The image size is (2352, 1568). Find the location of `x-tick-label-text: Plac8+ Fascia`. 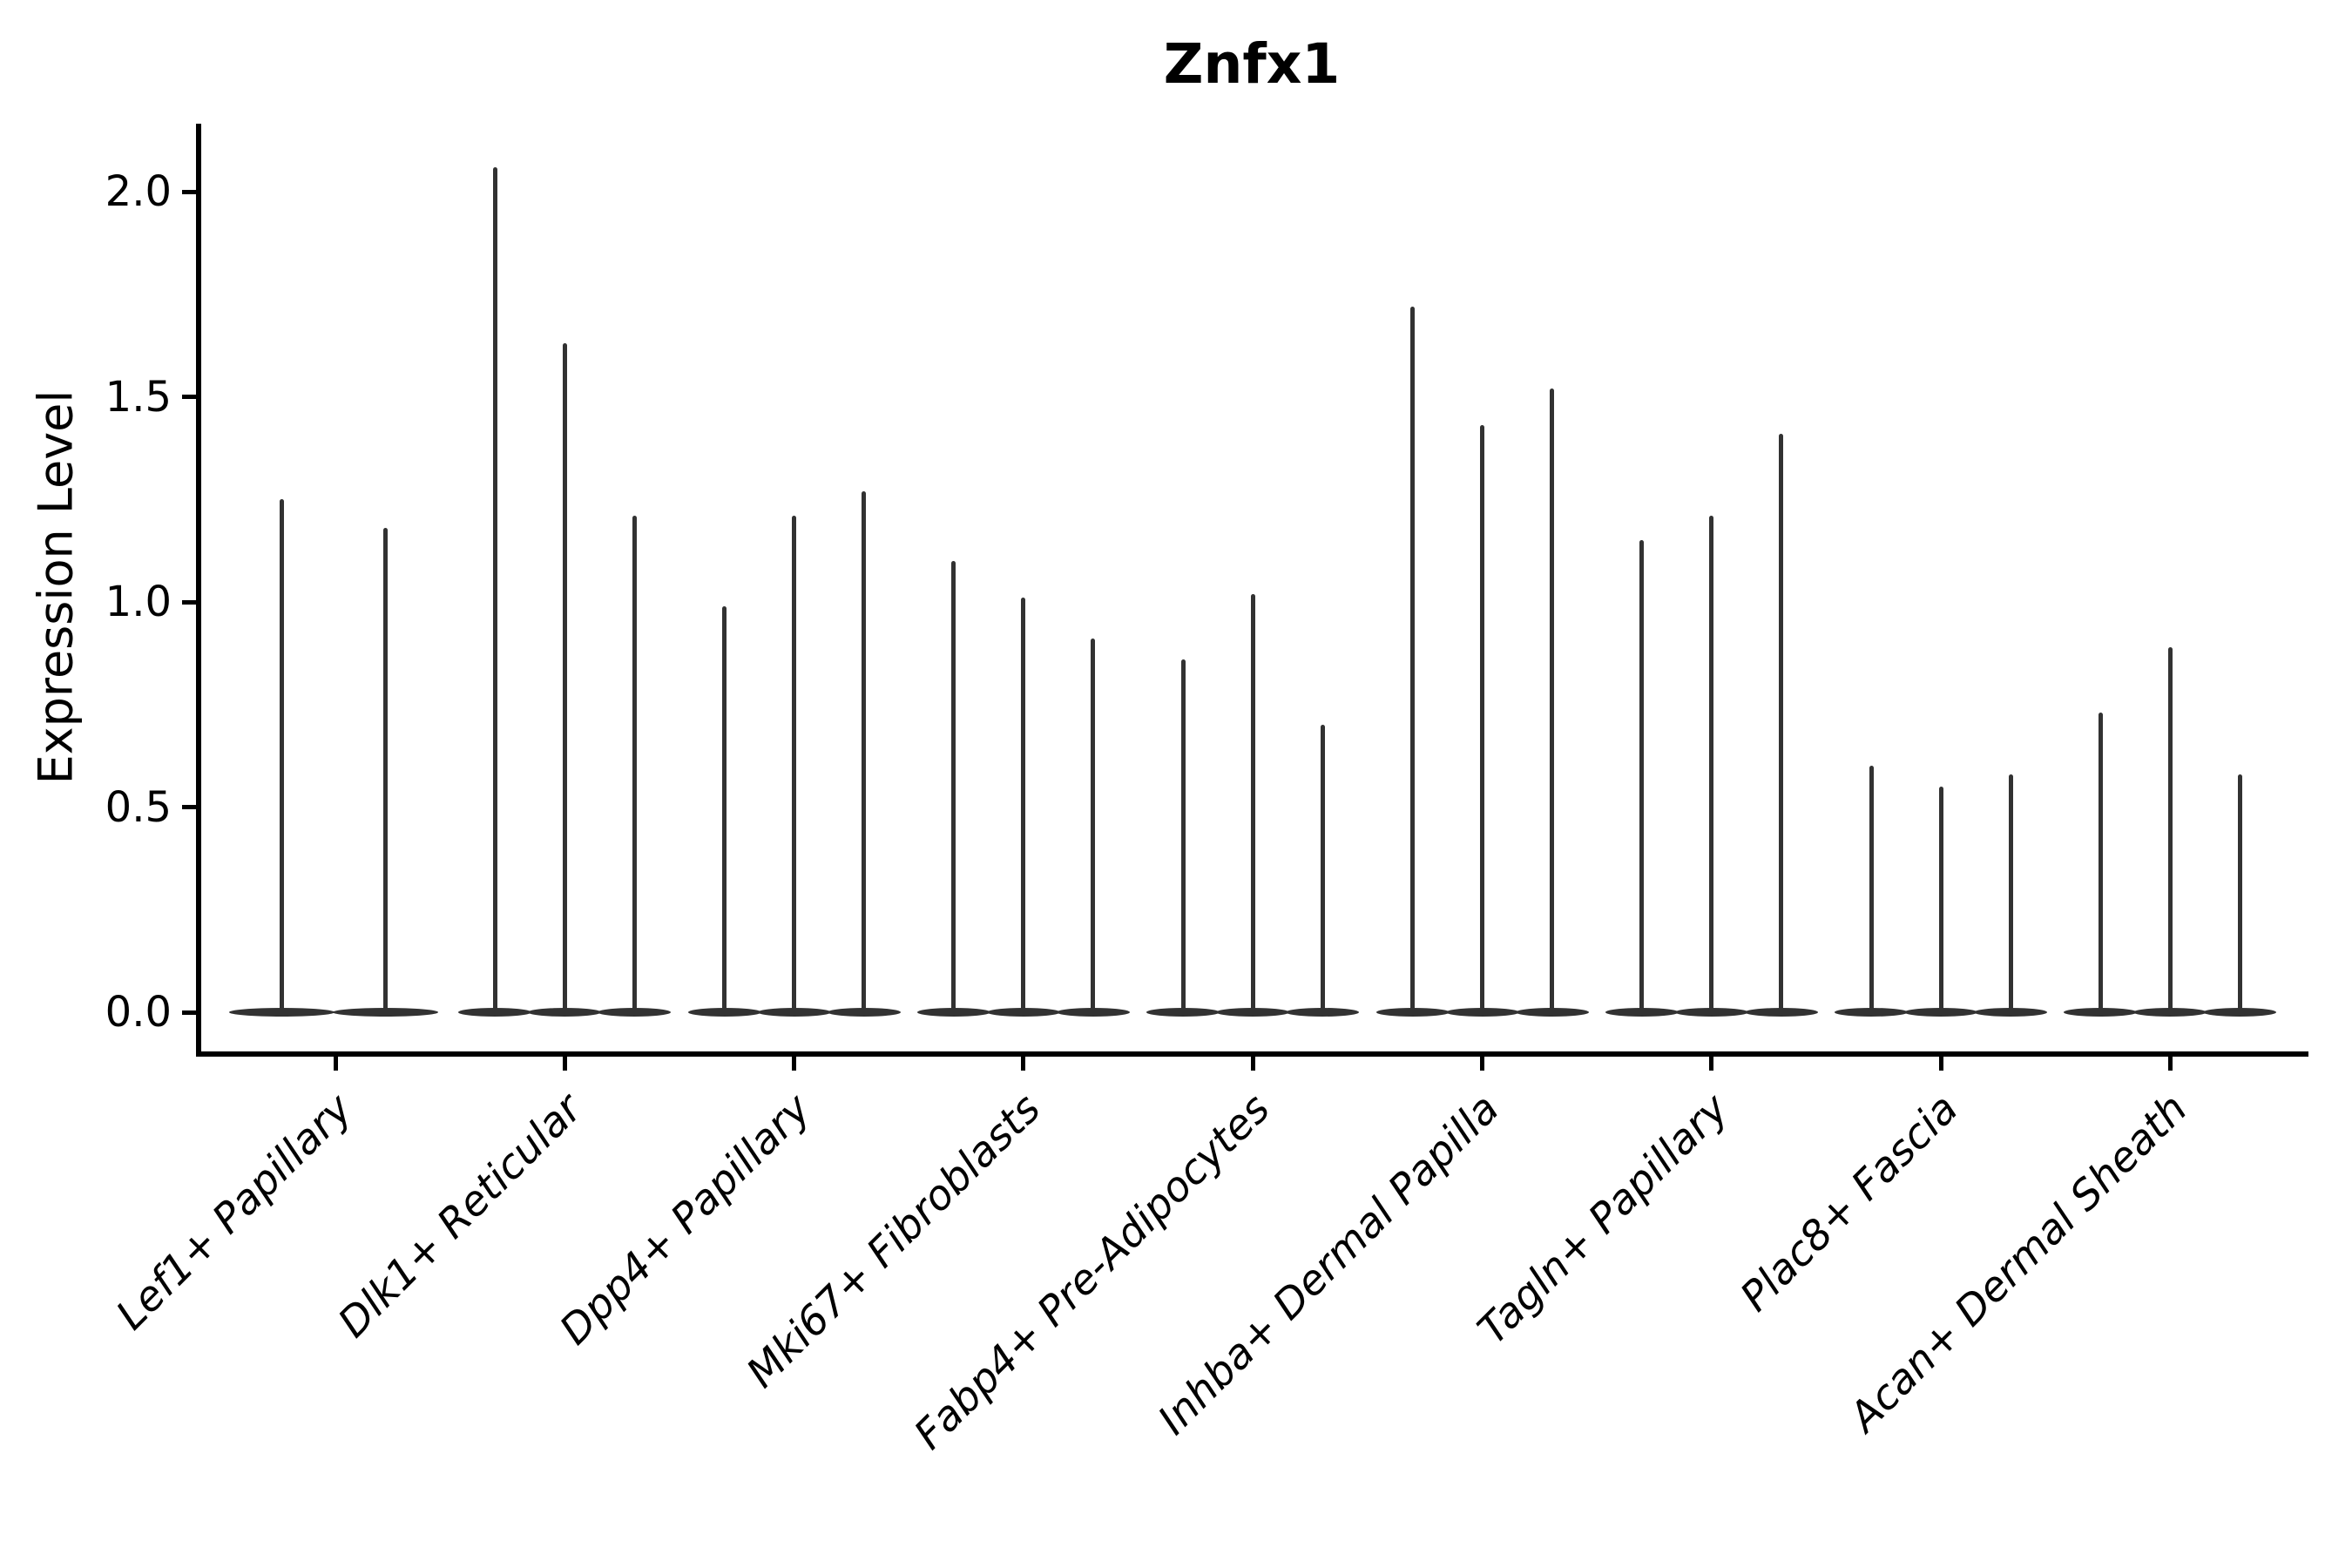

x-tick-label-text: Plac8+ Fascia is located at coordinates (1850, 1203).